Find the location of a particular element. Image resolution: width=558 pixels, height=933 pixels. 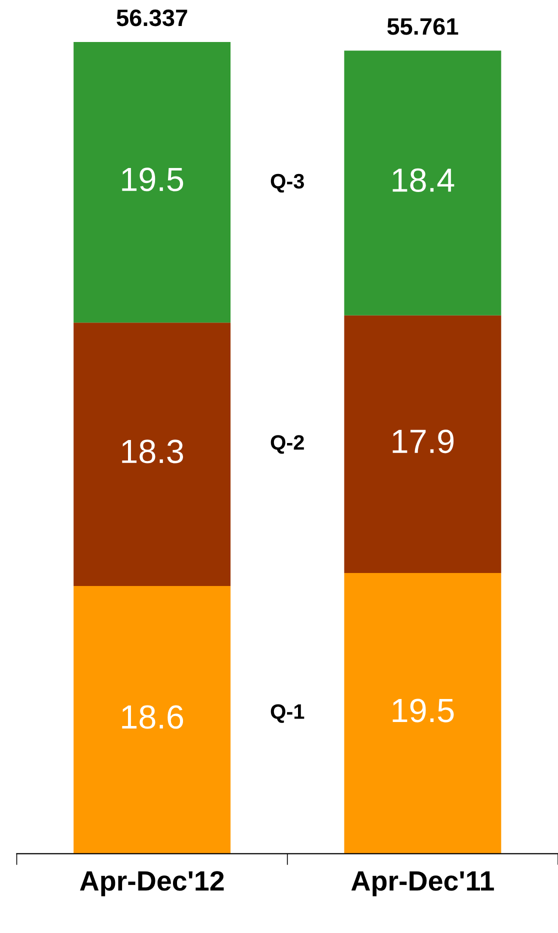

annotation: 56.337 is located at coordinates (152, 17).